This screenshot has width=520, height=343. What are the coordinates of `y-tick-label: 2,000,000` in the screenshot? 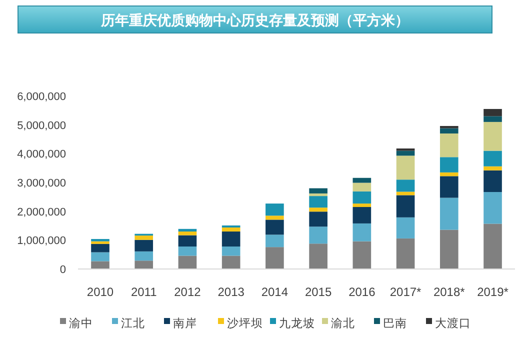 It's located at (41, 212).